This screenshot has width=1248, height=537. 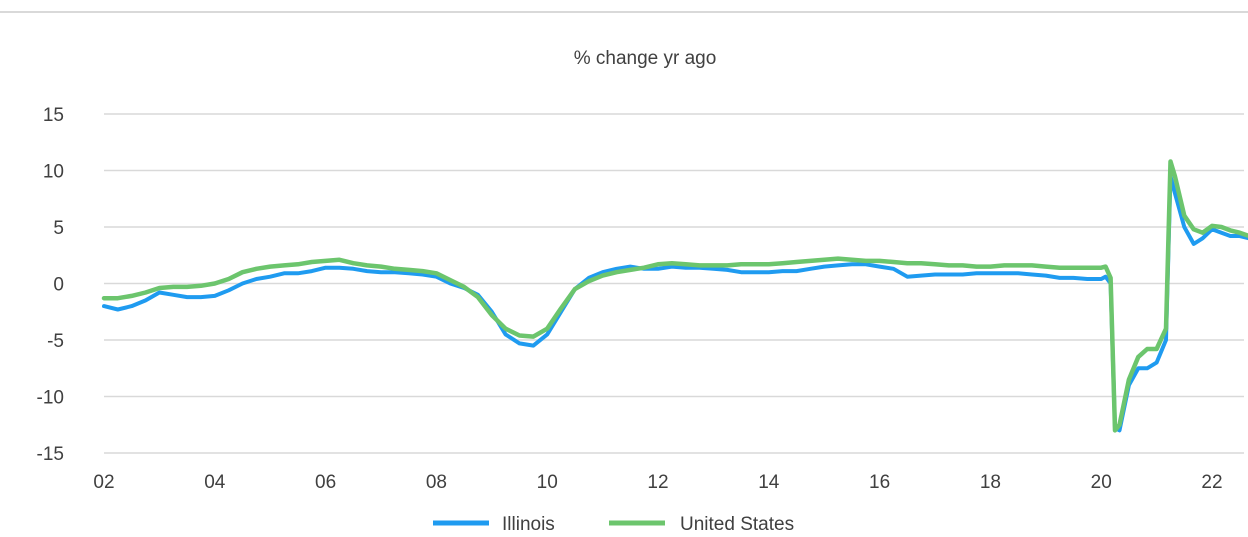 I want to click on x-tick-label: 02, so click(x=103, y=482).